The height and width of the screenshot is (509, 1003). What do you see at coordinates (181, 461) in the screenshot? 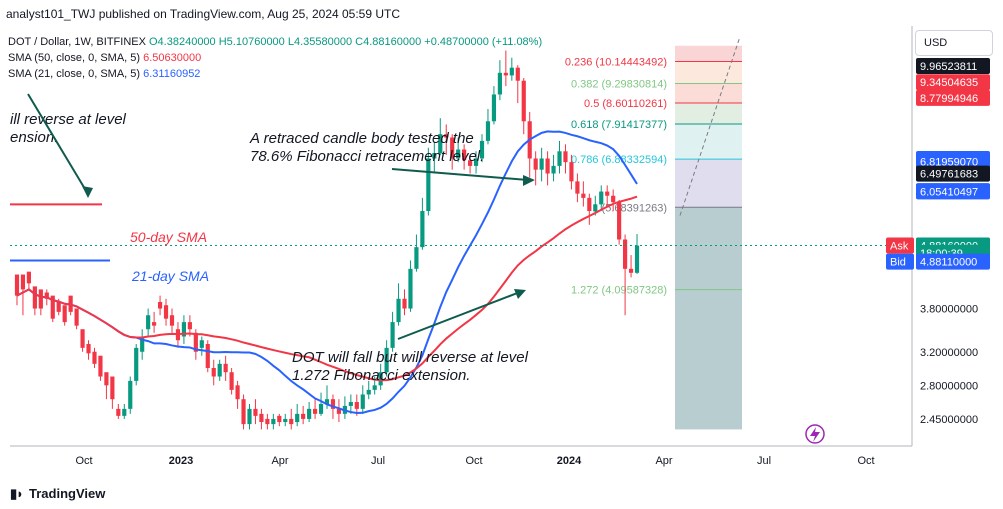
I see `x-tick-label: 2023` at bounding box center [181, 461].